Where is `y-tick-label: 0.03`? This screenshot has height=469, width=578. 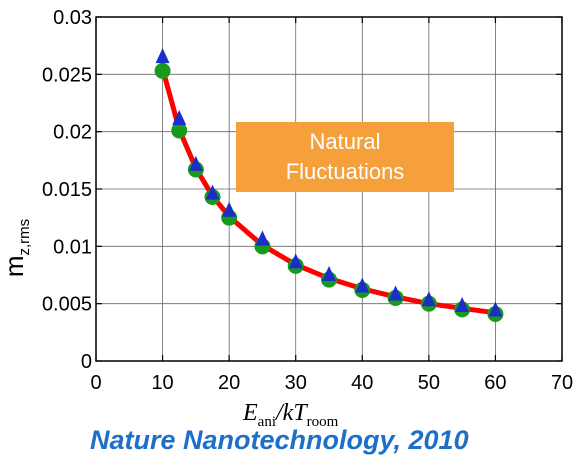
y-tick-label: 0.03 is located at coordinates (72, 18).